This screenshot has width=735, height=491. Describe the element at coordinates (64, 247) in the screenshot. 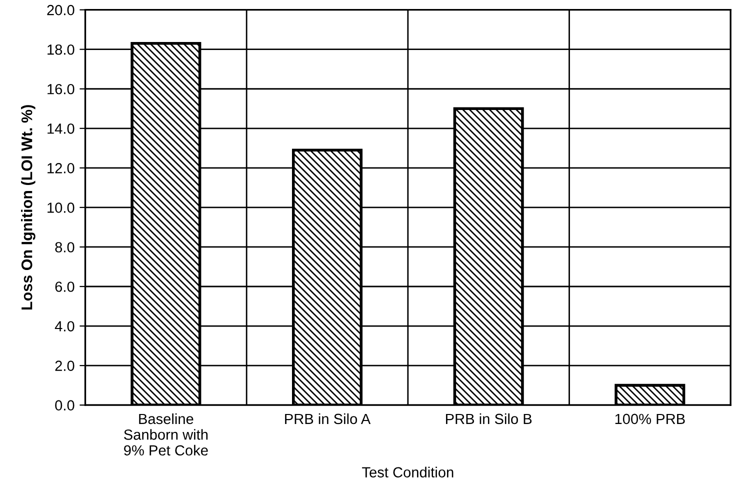

I see `y-tick-label: 8.0` at that location.